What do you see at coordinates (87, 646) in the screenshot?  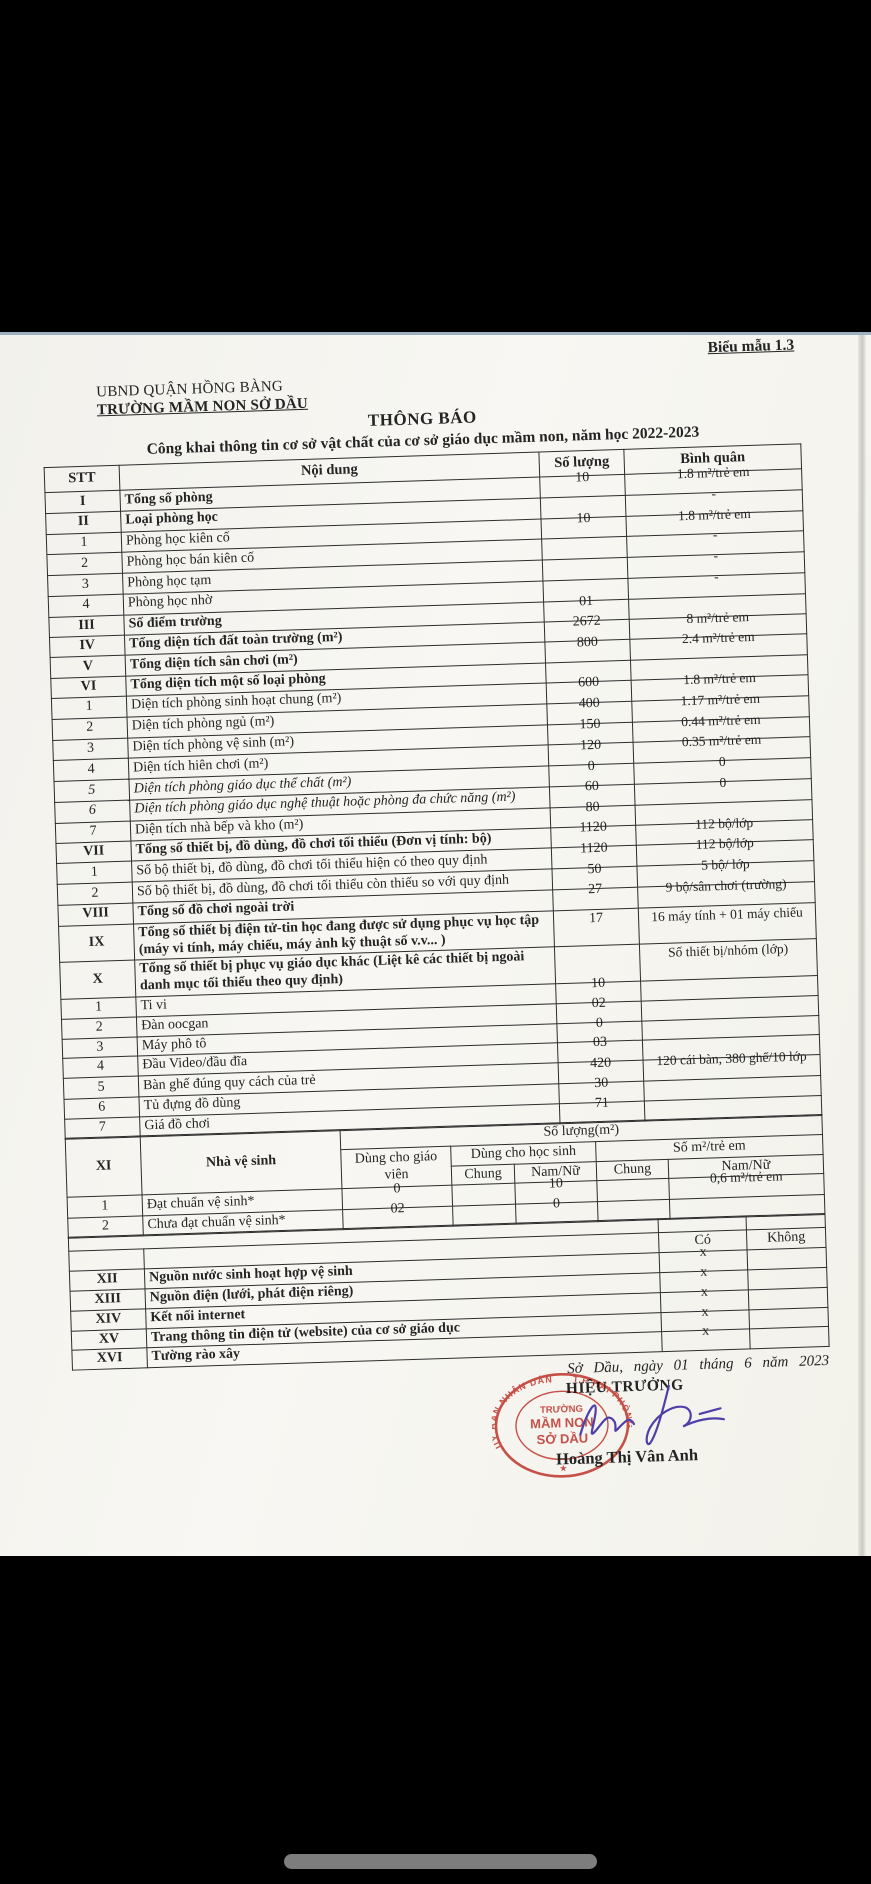 I see `row-stt: IV` at bounding box center [87, 646].